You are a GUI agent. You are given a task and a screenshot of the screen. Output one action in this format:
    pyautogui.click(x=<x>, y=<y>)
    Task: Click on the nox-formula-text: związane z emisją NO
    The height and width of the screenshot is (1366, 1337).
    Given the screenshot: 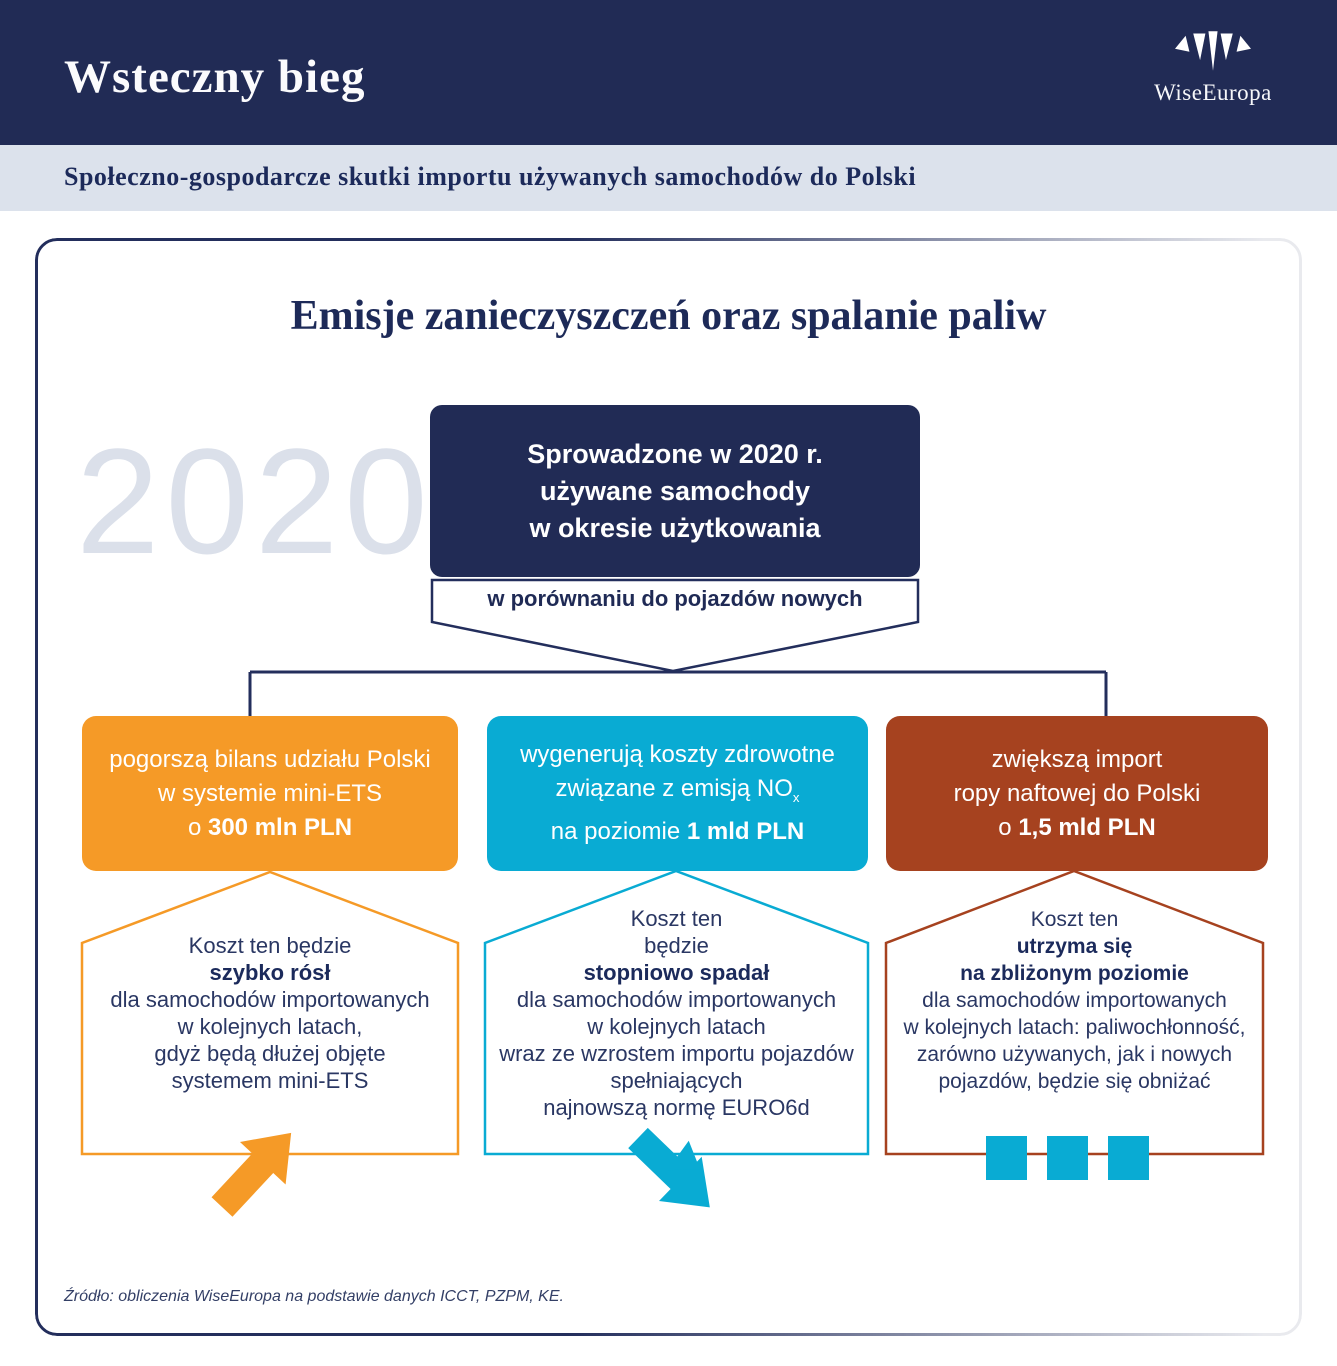 What is the action you would take?
    pyautogui.click(x=674, y=789)
    